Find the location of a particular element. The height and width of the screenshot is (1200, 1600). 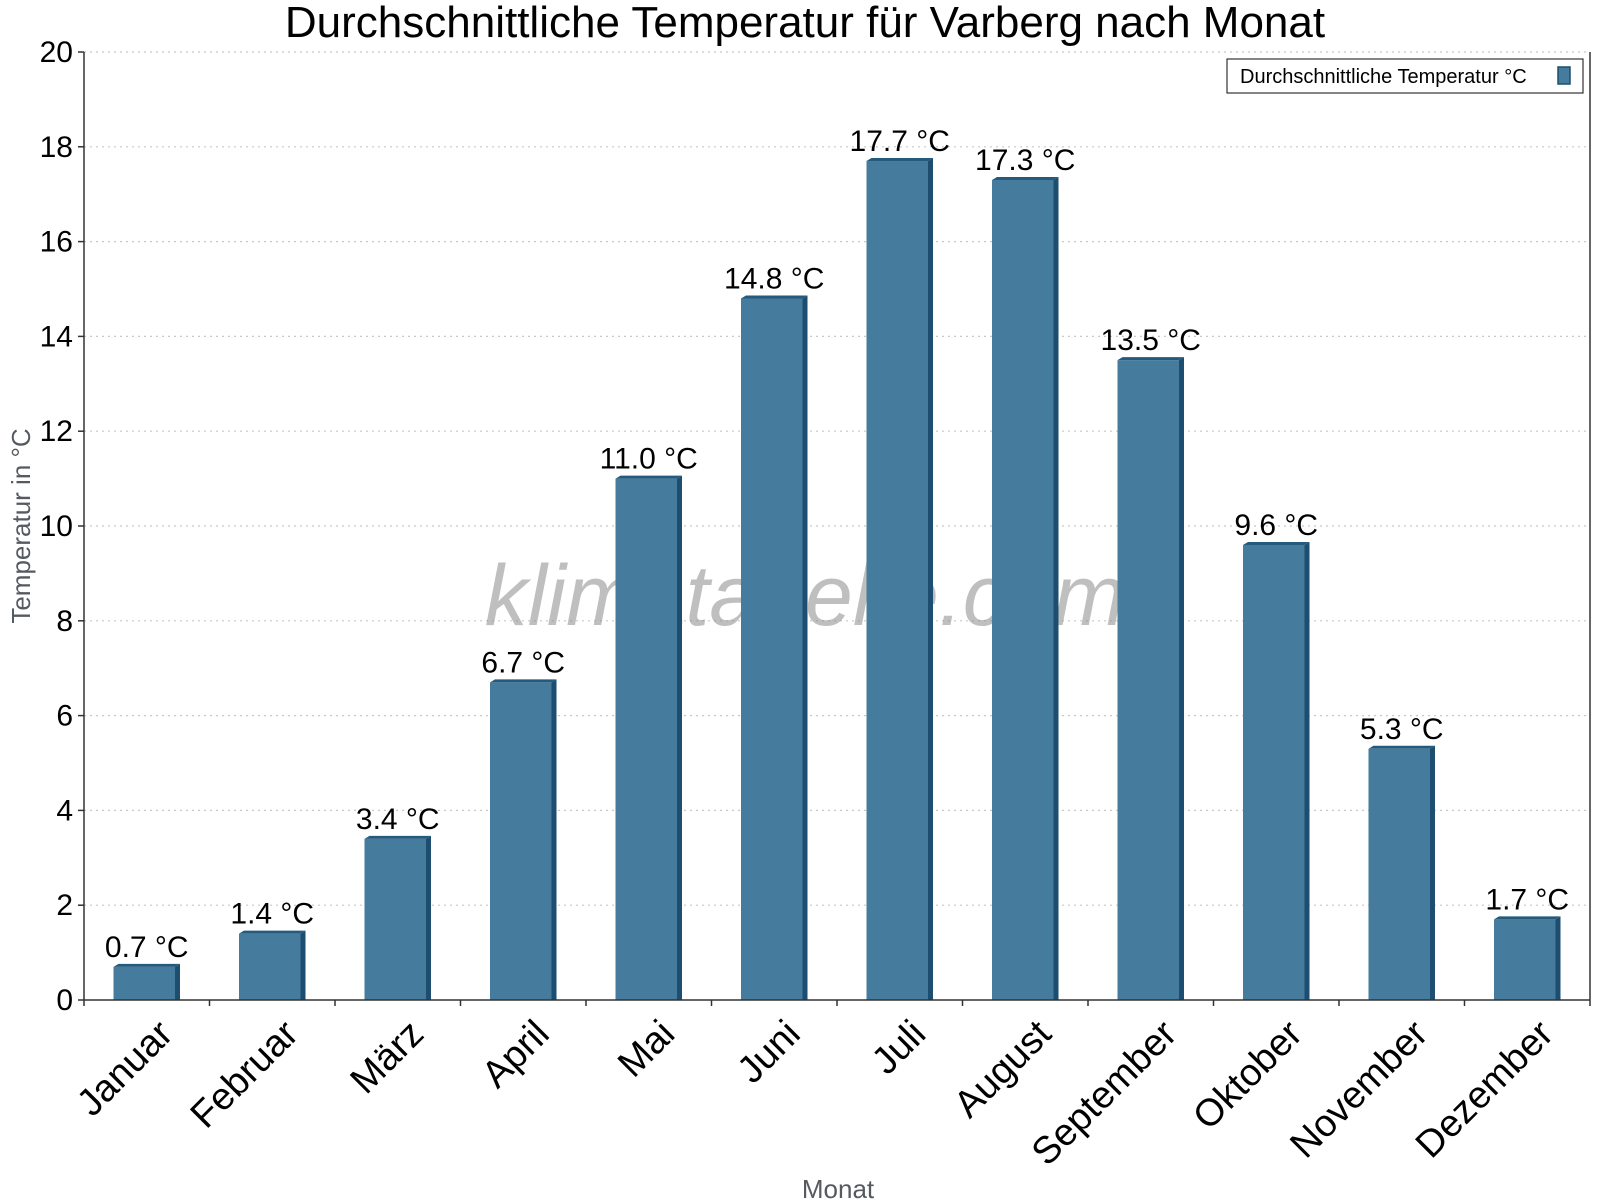

data-label: 6.7 °C is located at coordinates (523, 662).